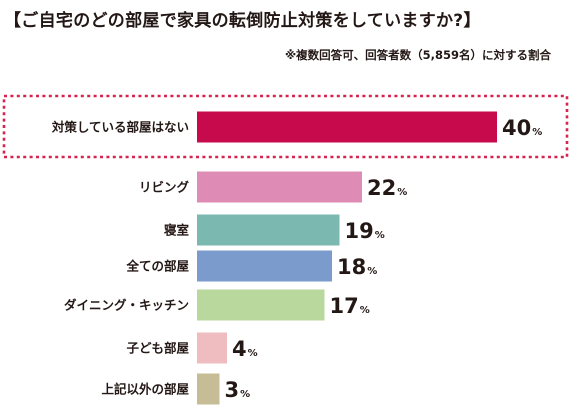  Describe the element at coordinates (177, 230) in the screenshot. I see `category-label: 寝室` at that location.